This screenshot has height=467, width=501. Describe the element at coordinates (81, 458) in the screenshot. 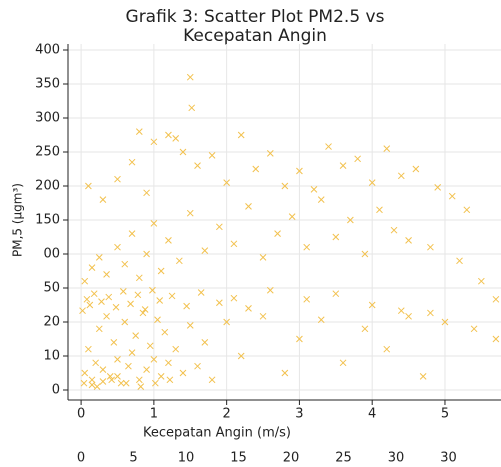

I see `secondary-label: 0` at that location.